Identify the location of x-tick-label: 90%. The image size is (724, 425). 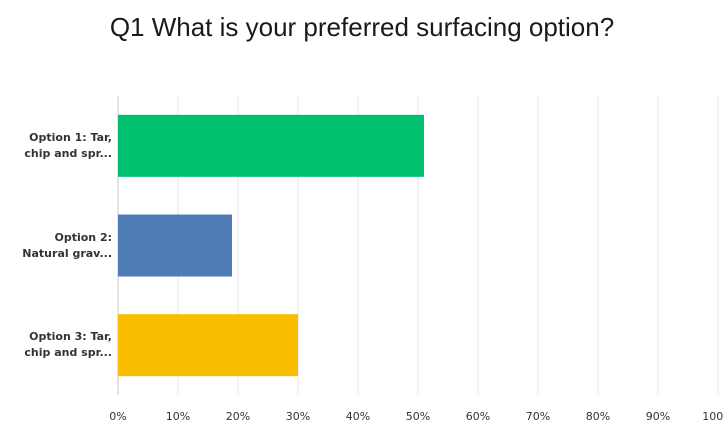
(658, 416).